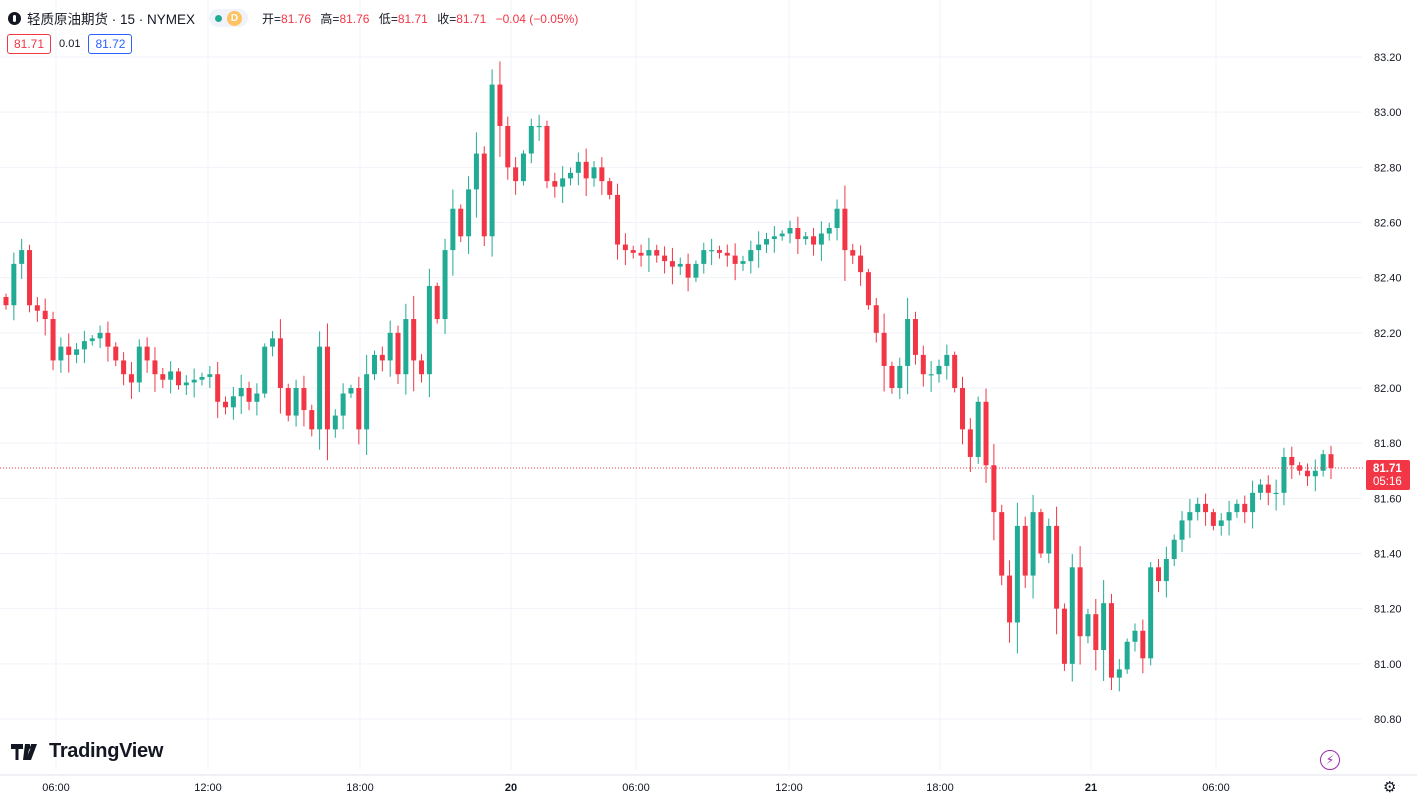 This screenshot has width=1417, height=804. I want to click on ohlc-open-label: 开=, so click(272, 18).